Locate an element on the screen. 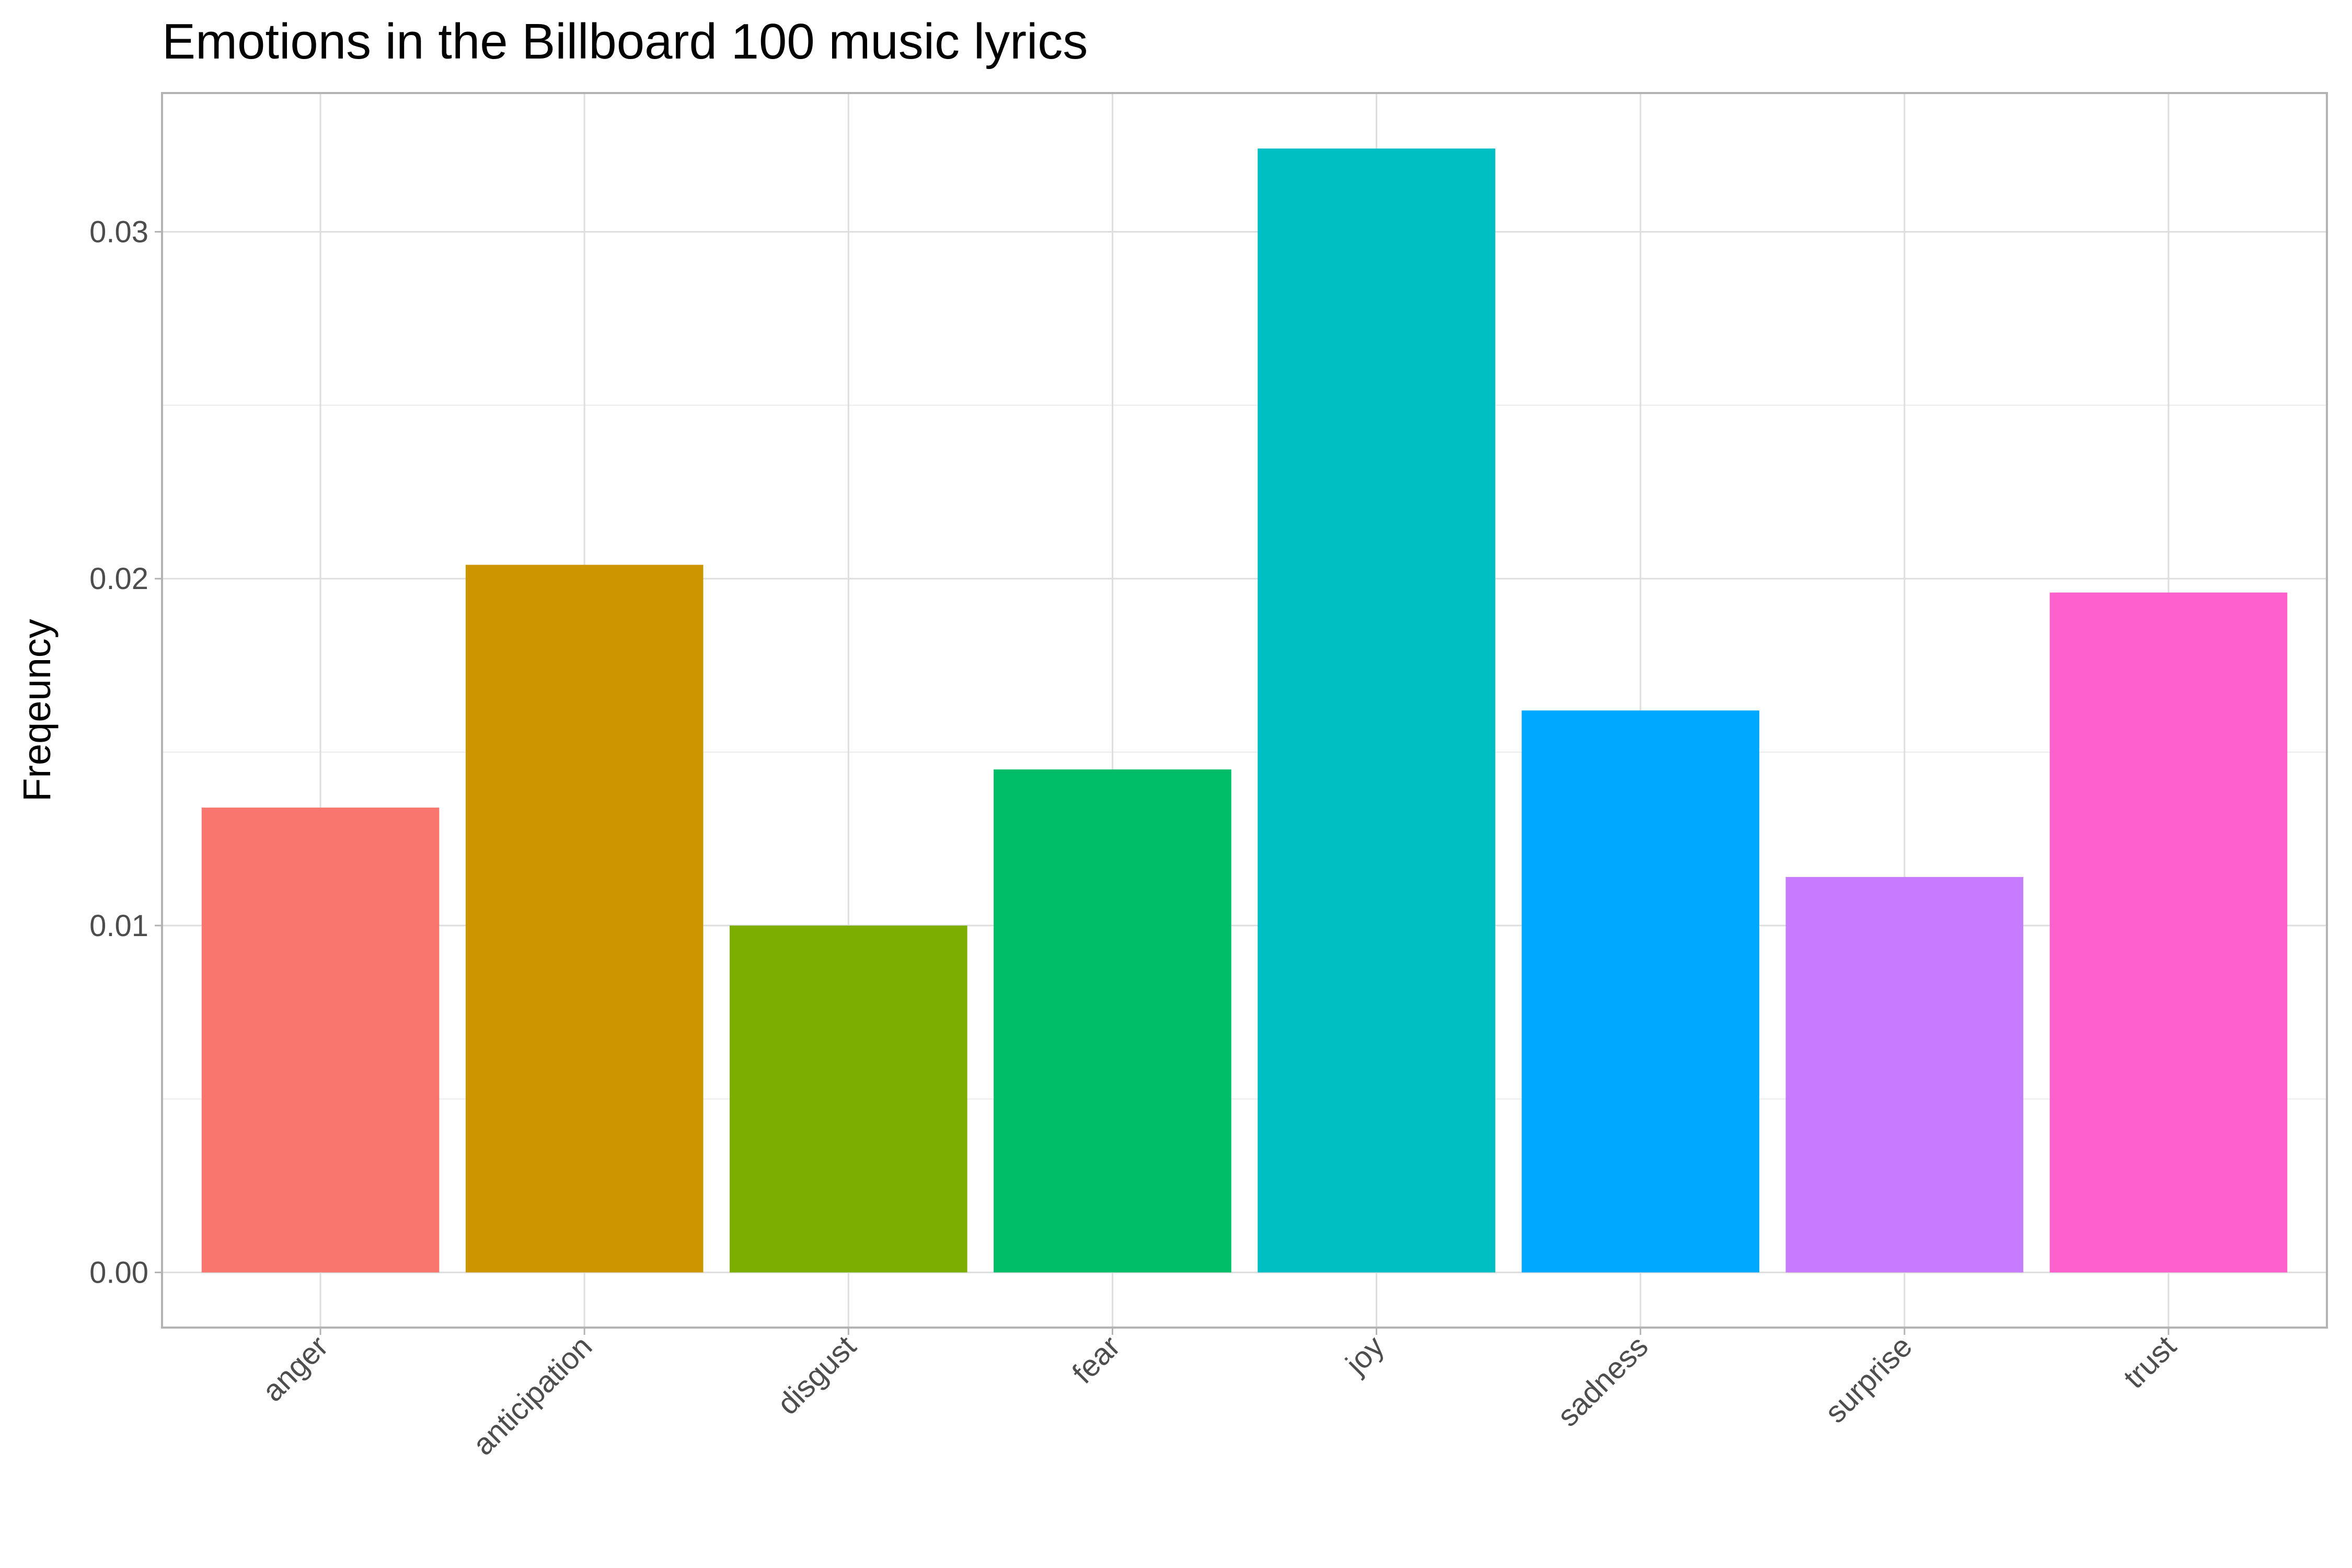 The image size is (2352, 1568). x-tick-label: fear is located at coordinates (1096, 1359).